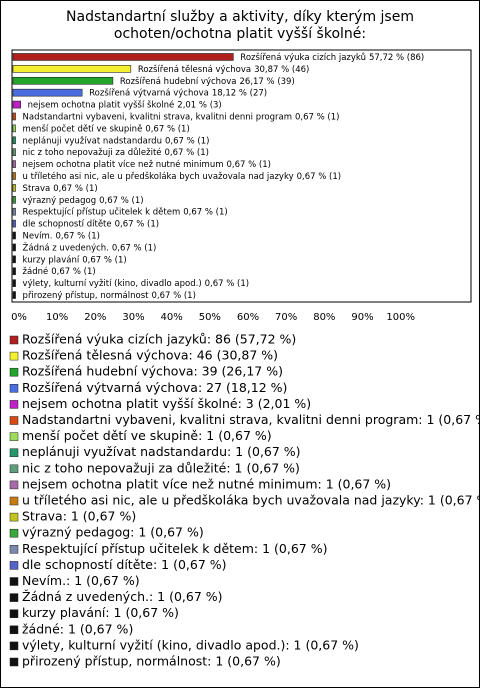  Describe the element at coordinates (303, 56) in the screenshot. I see `bar-category: Rozšířená výuka cizích jazyků` at that location.